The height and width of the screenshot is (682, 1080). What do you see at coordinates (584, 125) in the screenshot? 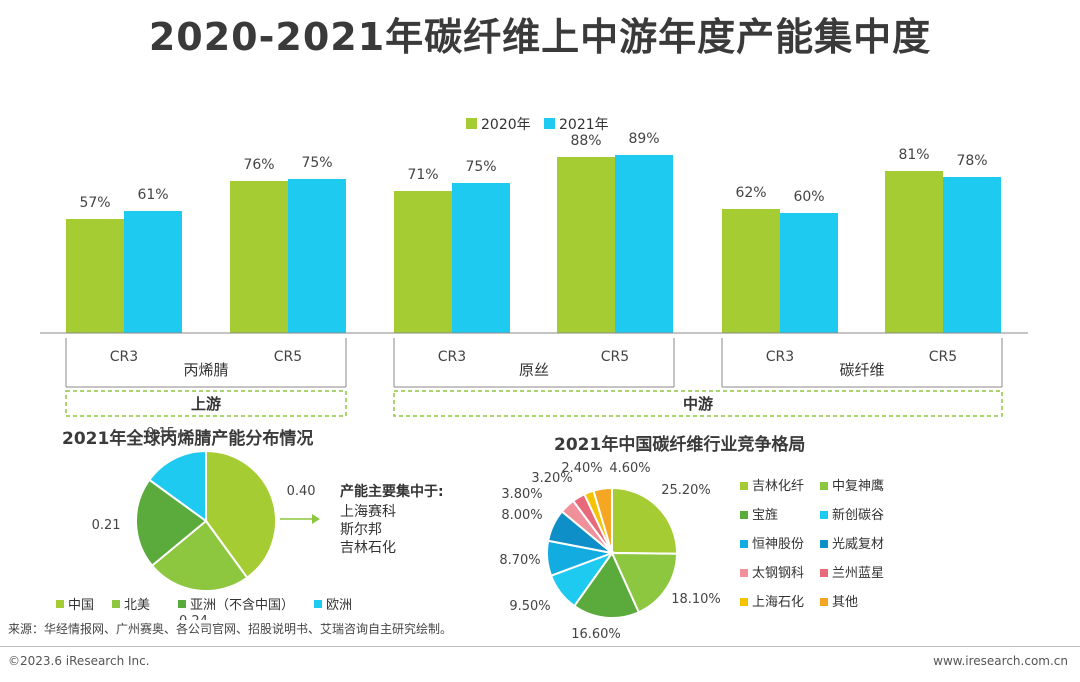
I see `legend-label-1: 2021年` at bounding box center [584, 125].